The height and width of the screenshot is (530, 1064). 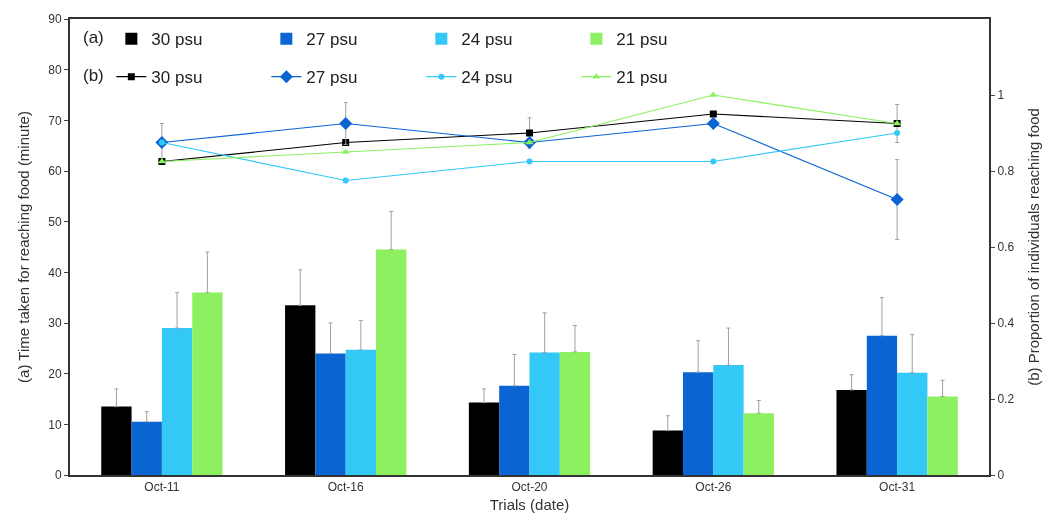 I want to click on y2-tick-label: 0.8, so click(x=1006, y=171).